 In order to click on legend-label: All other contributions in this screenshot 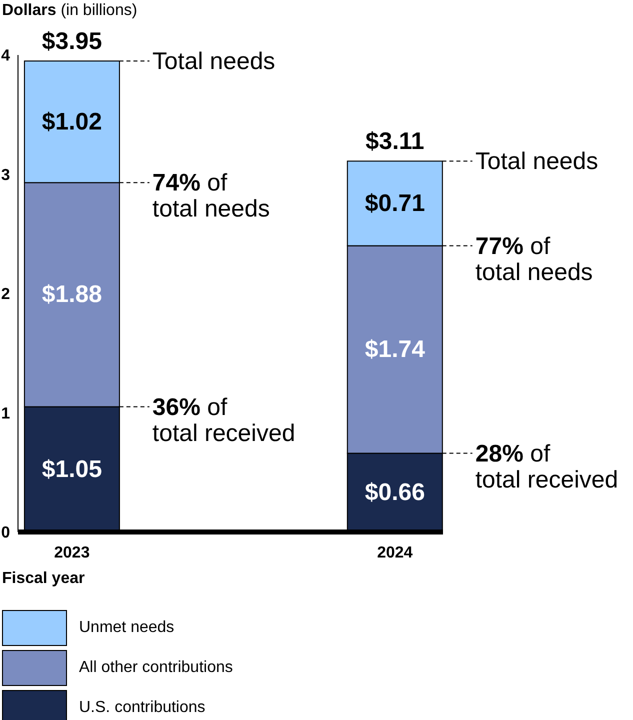, I will do `click(156, 668)`.